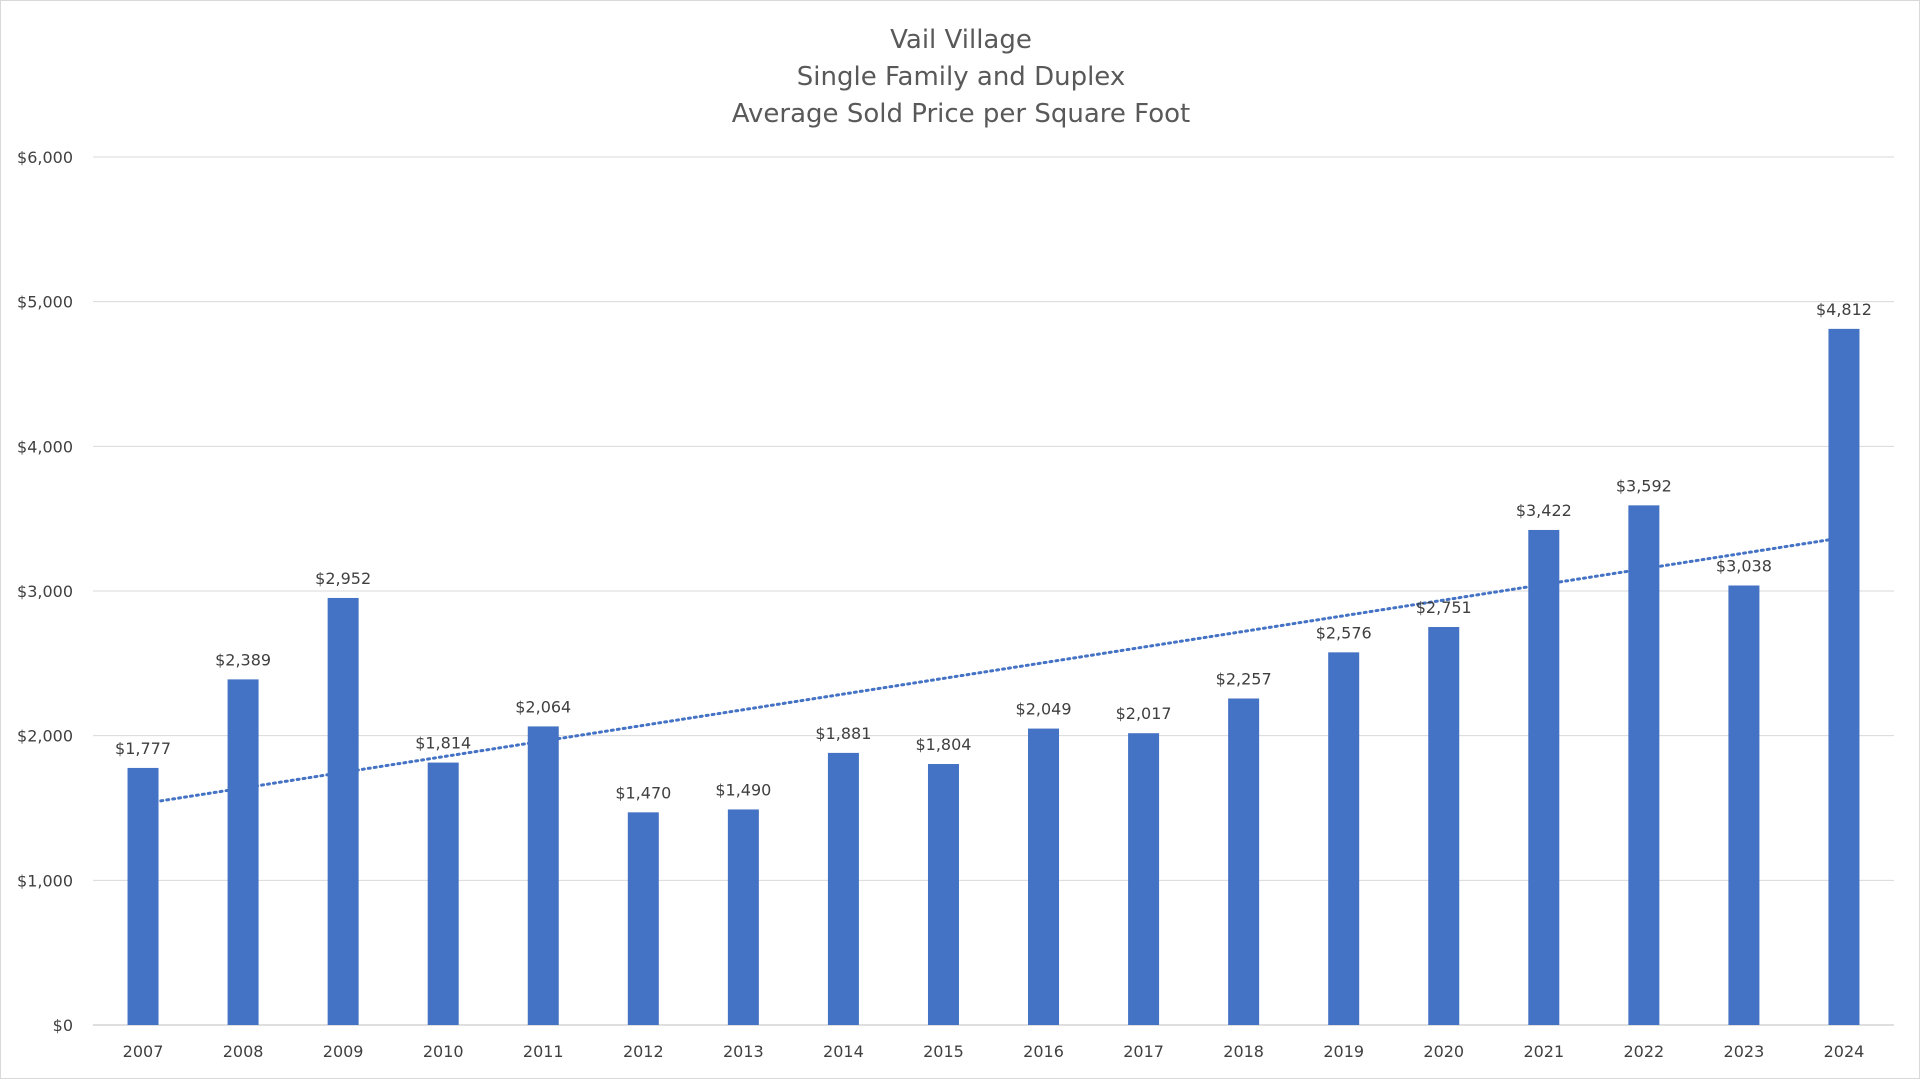 The height and width of the screenshot is (1080, 1920). I want to click on x-tick-label: 2024, so click(1844, 1051).